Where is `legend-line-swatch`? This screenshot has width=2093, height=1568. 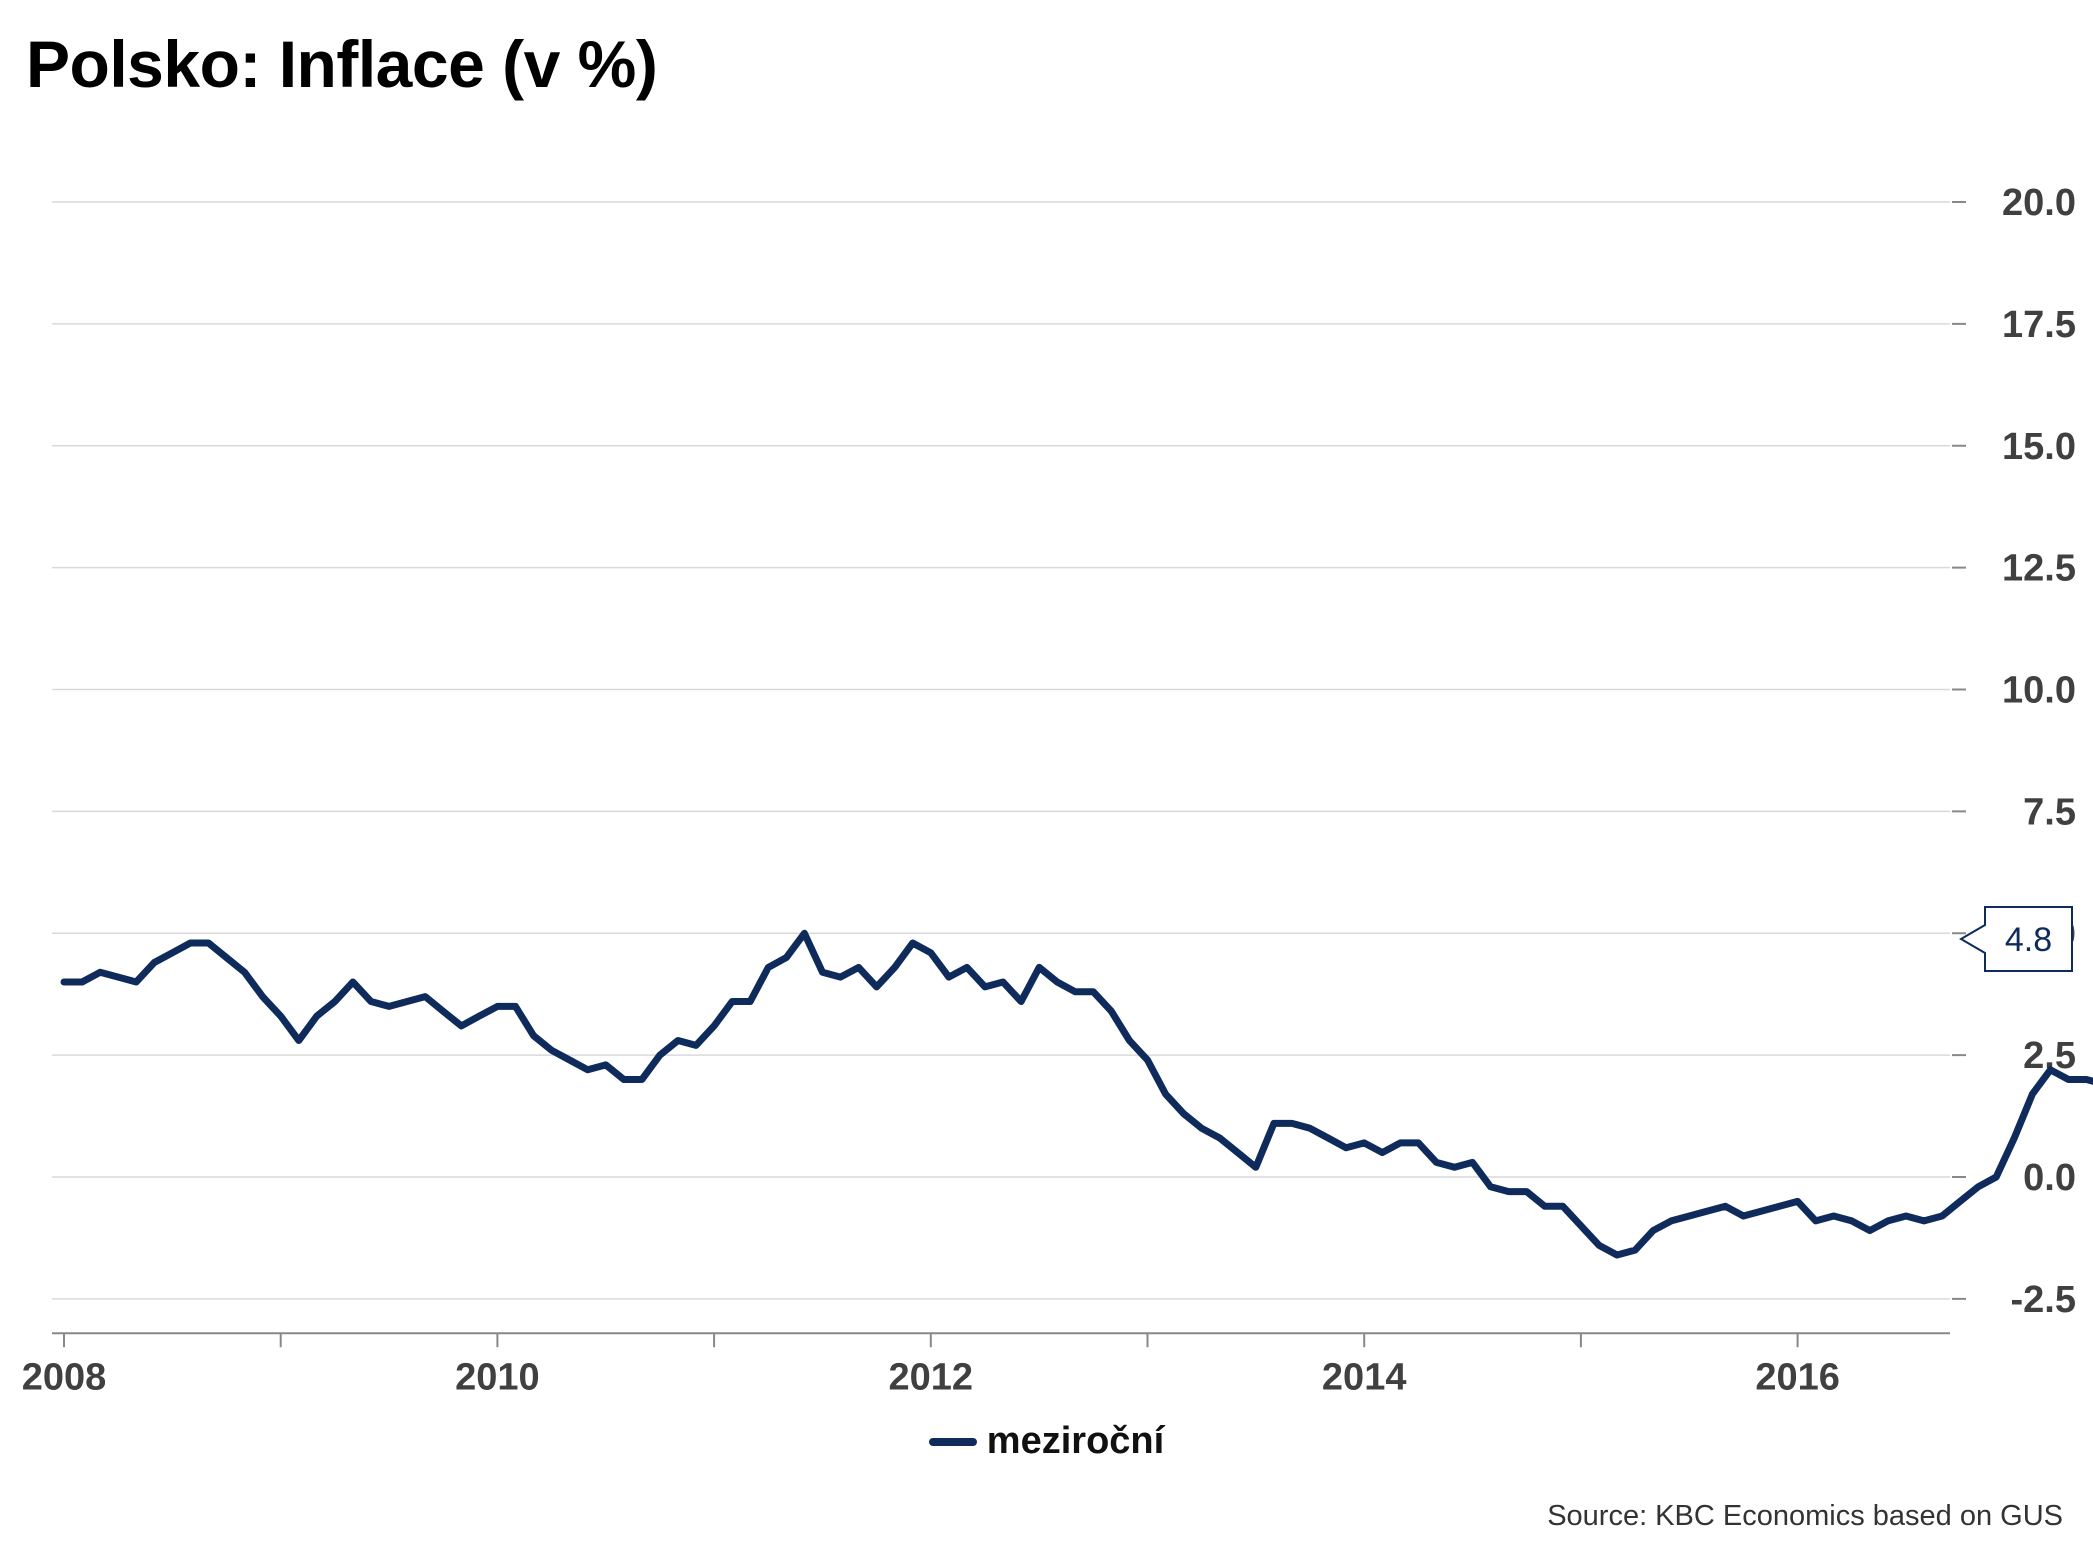 legend-line-swatch is located at coordinates (952, 1441).